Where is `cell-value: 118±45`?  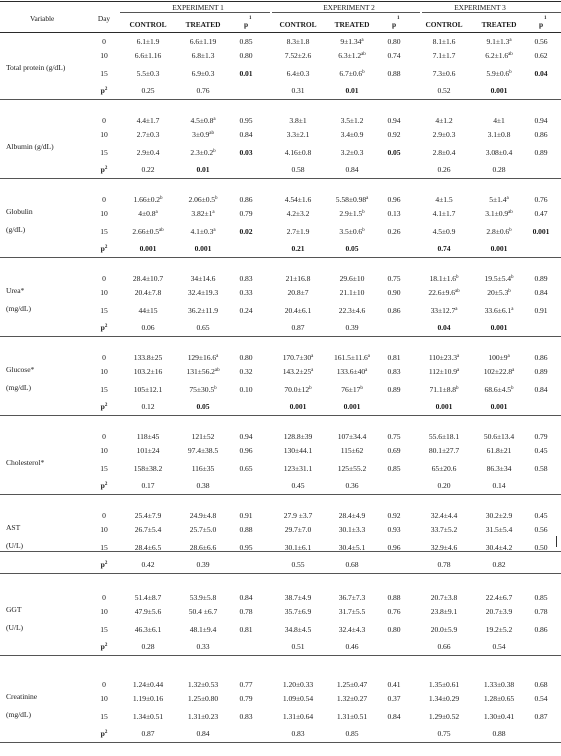
cell-value: 118±45 is located at coordinates (148, 436).